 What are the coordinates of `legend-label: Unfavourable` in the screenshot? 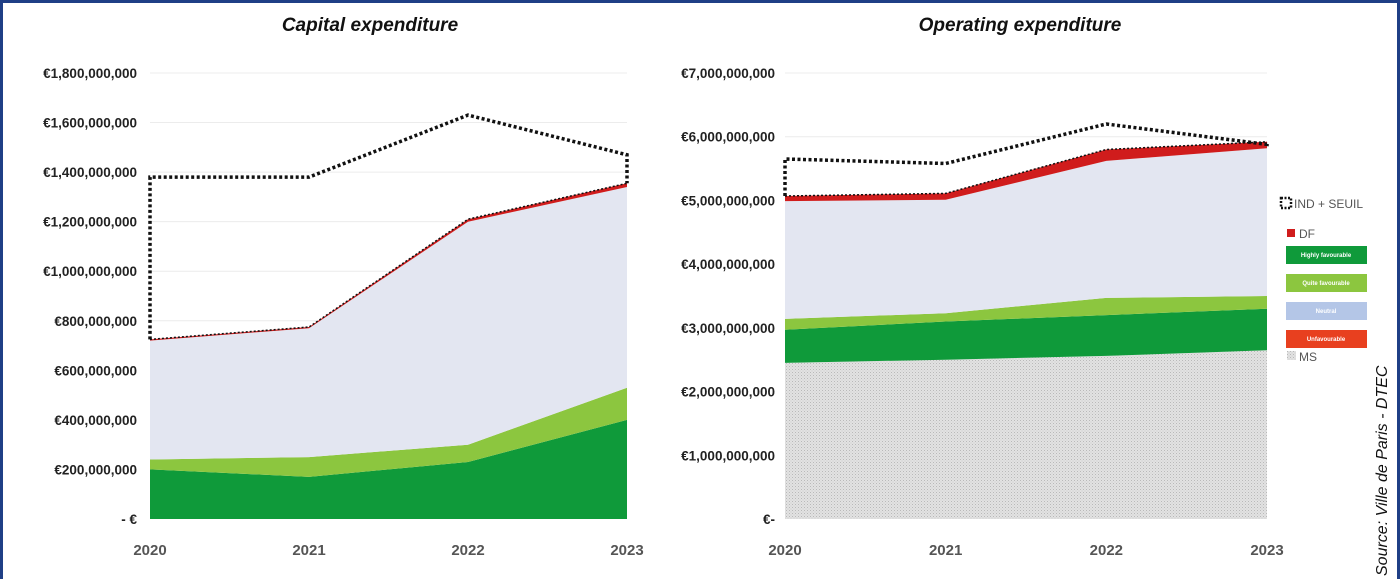 It's located at (1326, 340).